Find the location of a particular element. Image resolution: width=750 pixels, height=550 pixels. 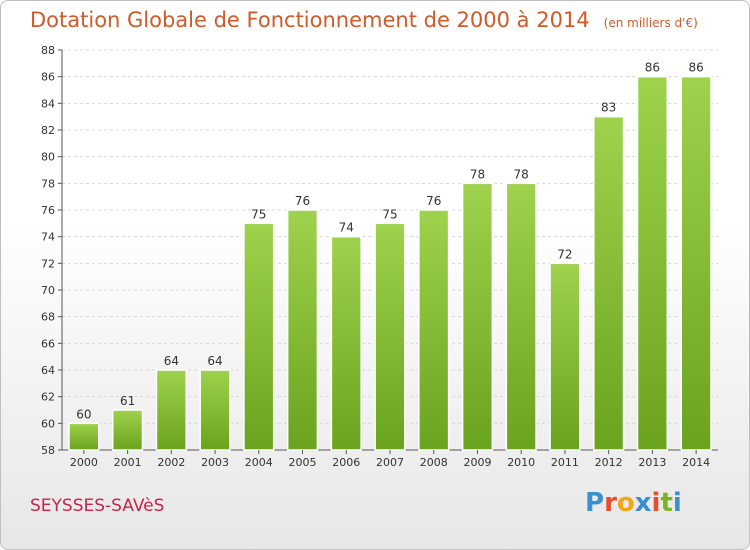

x-tick-label: 2012 is located at coordinates (609, 462).